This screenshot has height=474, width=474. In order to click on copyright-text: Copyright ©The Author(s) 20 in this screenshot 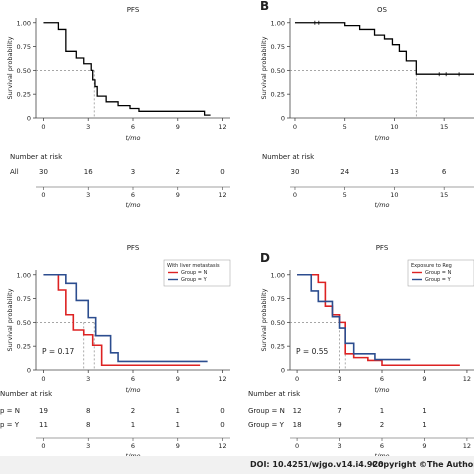, I will do `click(423, 464)`.